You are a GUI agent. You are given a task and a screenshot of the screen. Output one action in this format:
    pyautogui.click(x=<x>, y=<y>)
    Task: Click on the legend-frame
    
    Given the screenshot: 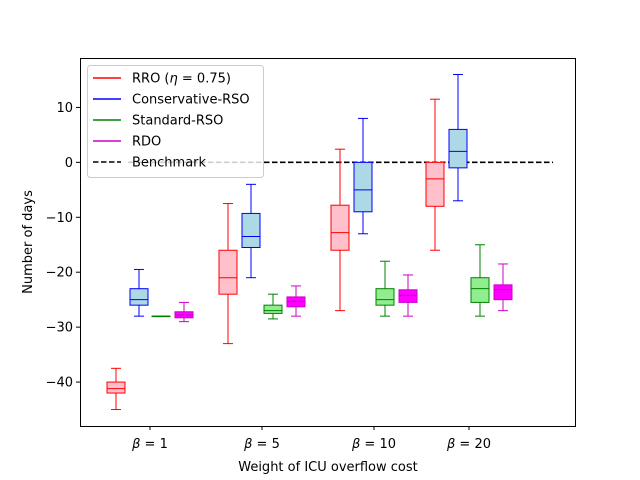 What is the action you would take?
    pyautogui.click(x=175, y=121)
    